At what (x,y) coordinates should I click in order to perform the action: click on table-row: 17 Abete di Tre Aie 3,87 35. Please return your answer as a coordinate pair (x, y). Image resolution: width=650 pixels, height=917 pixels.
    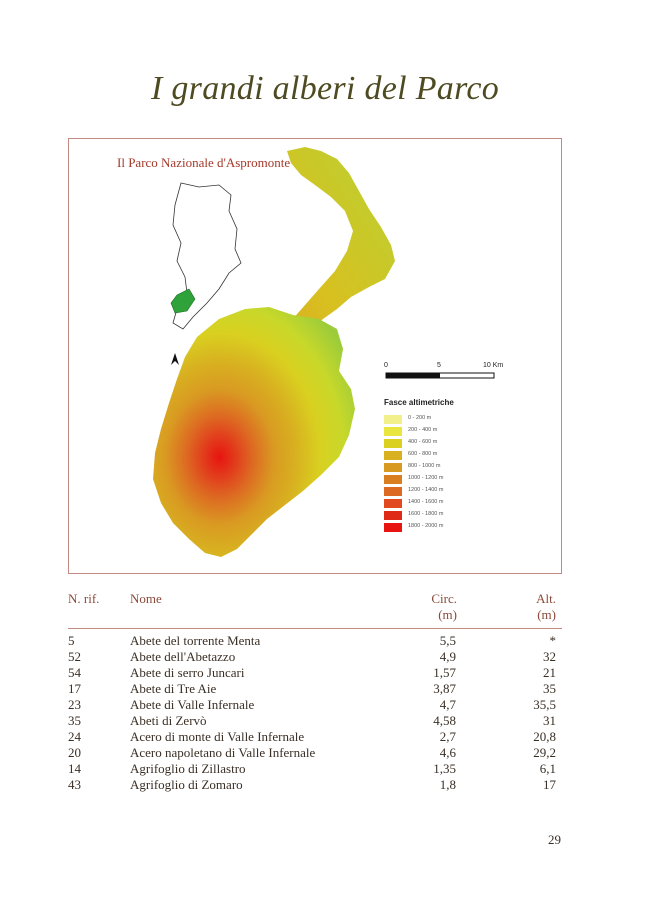
    Looking at the image, I should click on (315, 689).